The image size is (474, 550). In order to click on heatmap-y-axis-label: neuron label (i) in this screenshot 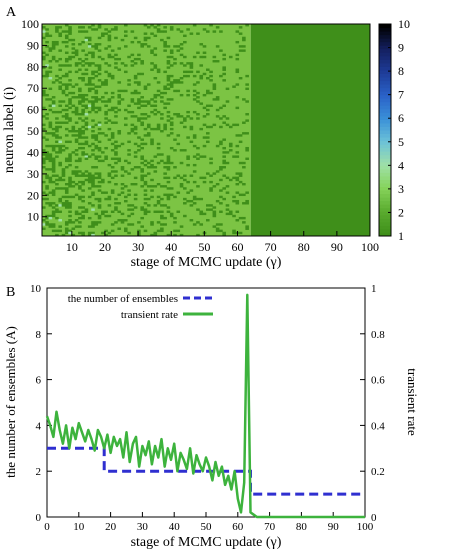, I will do `click(9, 130)`.